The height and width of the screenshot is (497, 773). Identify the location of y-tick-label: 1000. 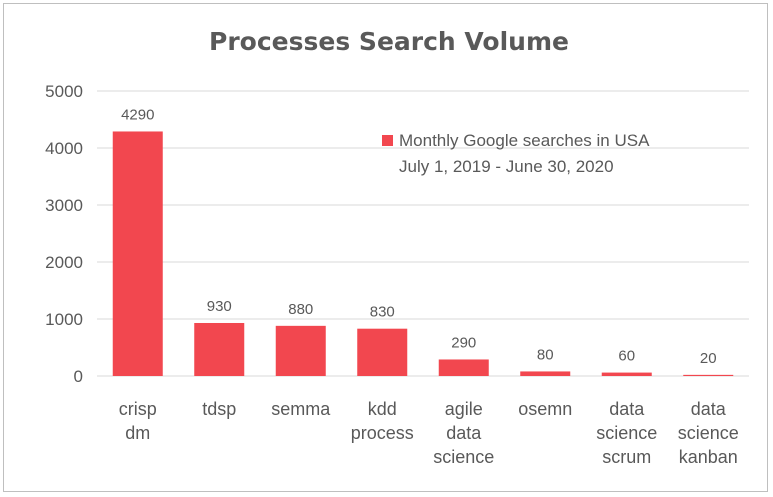
(64, 319).